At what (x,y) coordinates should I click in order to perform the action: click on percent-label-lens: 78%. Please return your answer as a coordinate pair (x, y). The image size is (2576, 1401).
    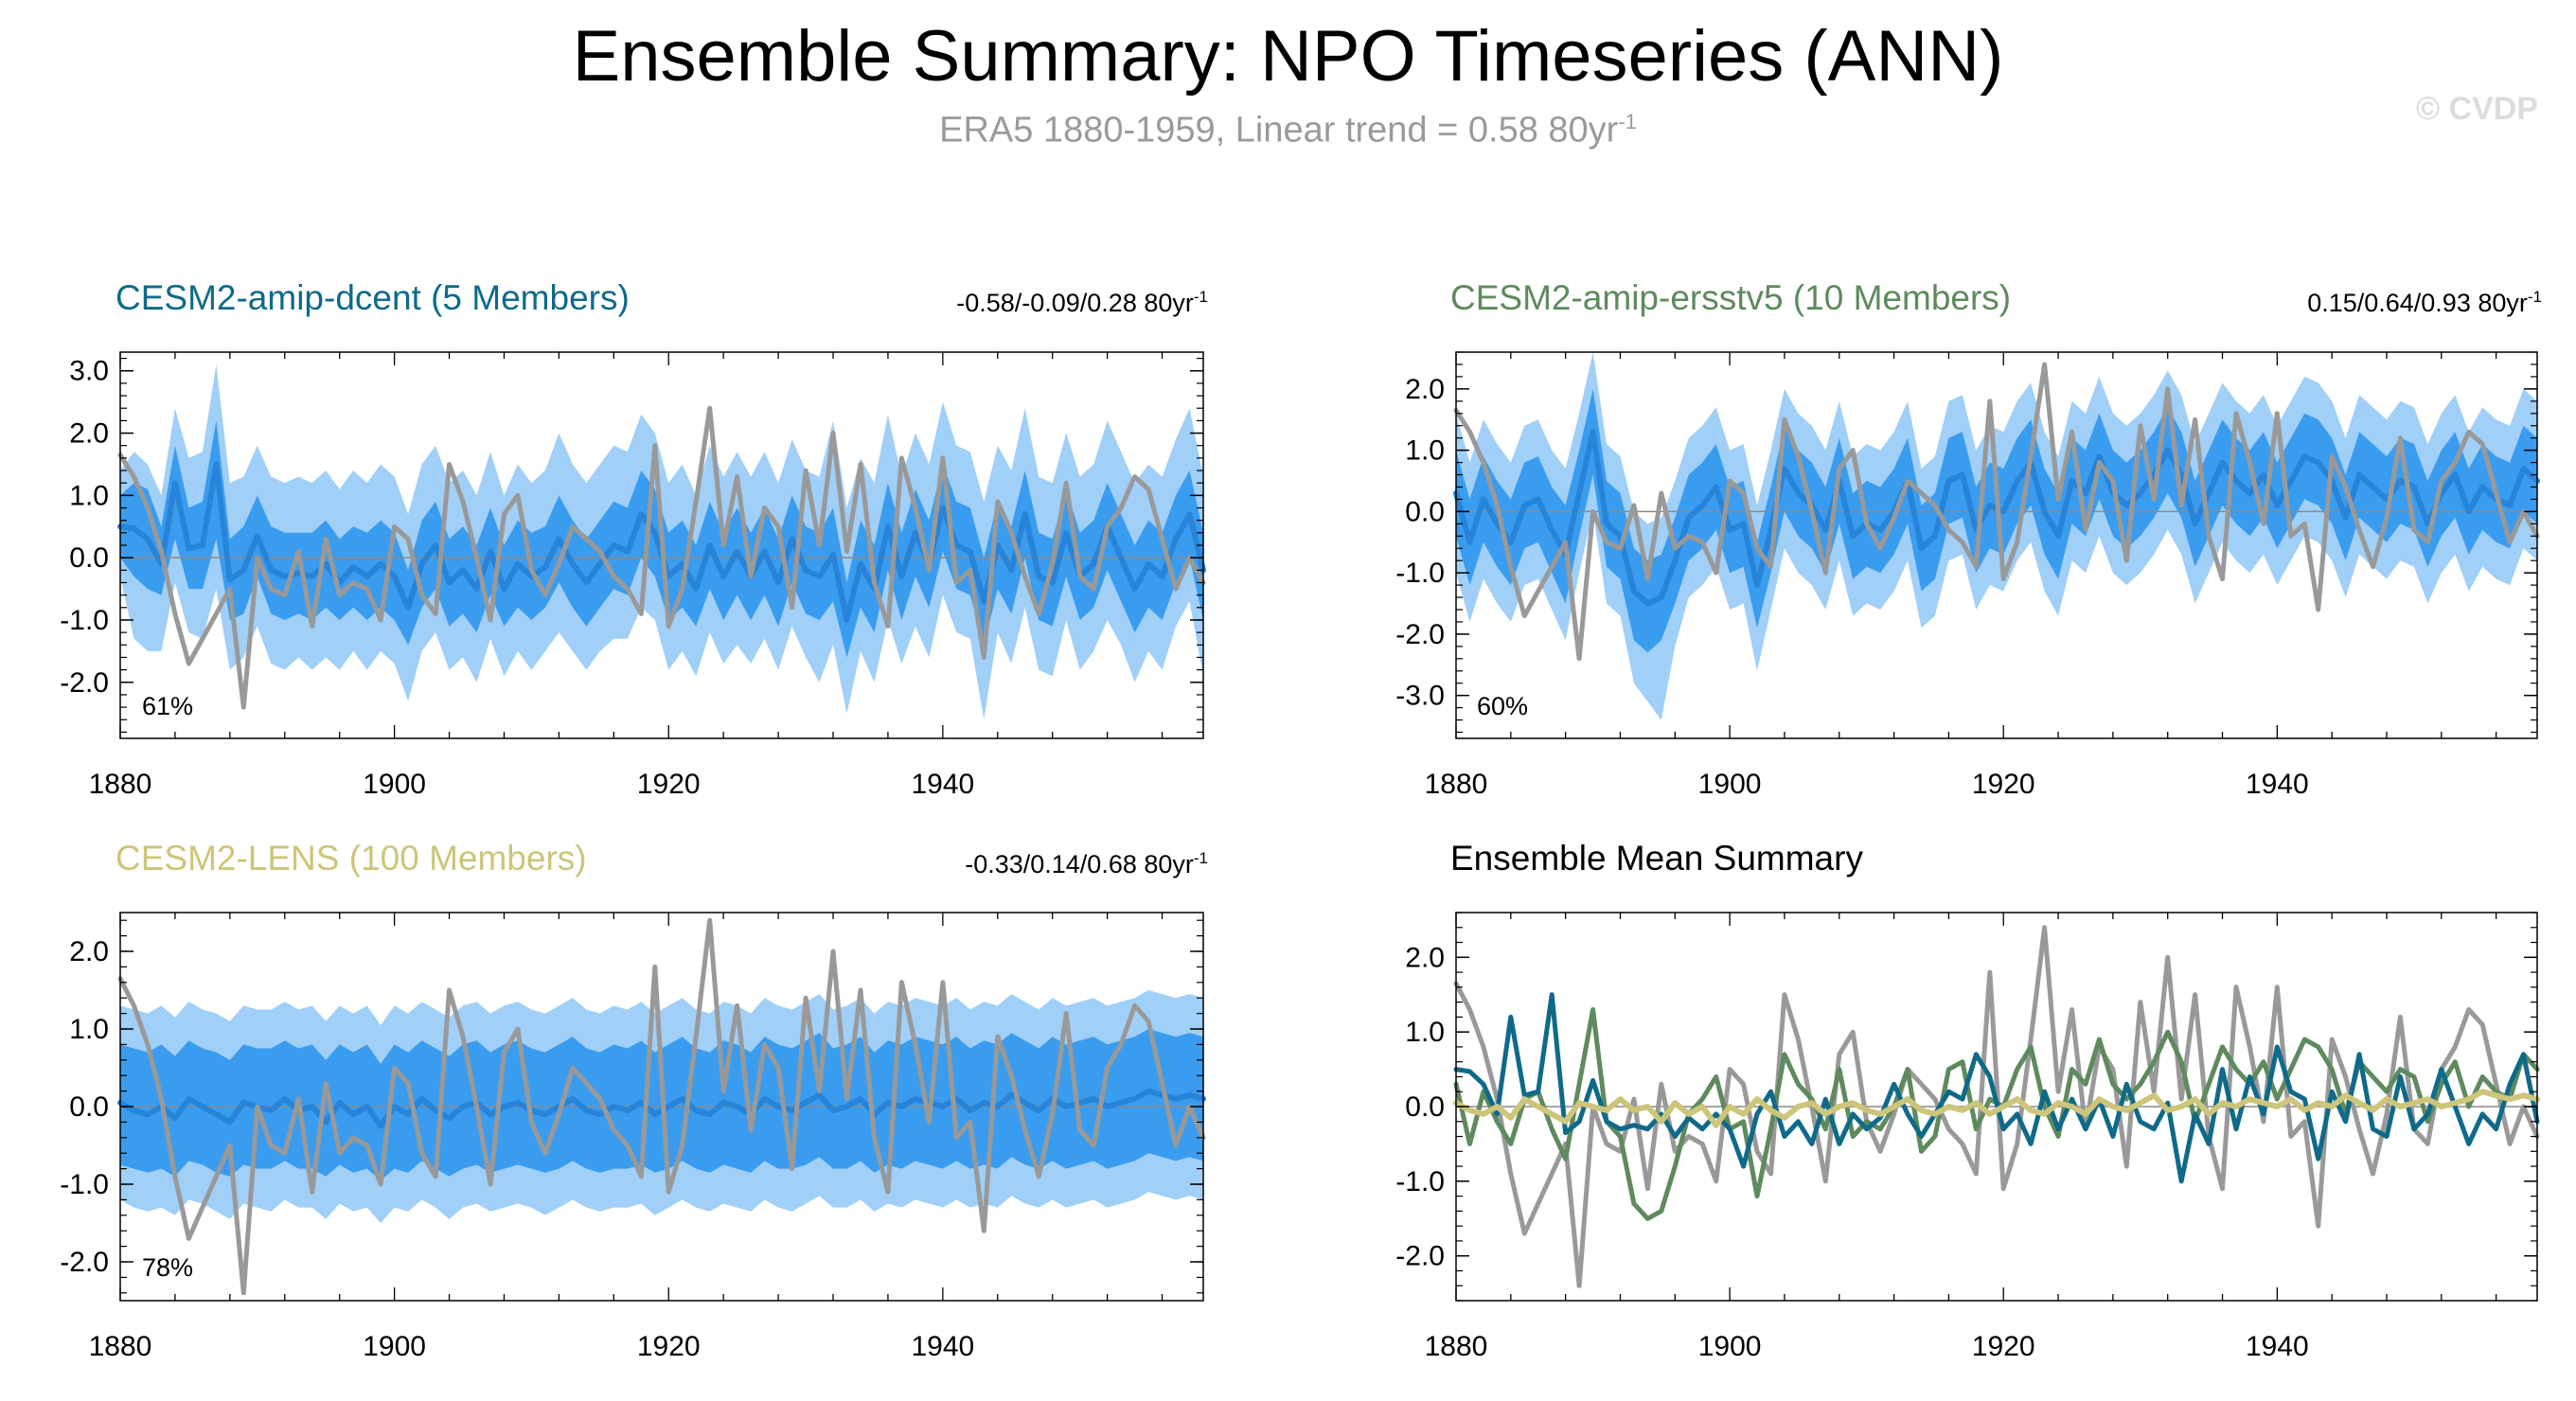
    Looking at the image, I should click on (168, 1267).